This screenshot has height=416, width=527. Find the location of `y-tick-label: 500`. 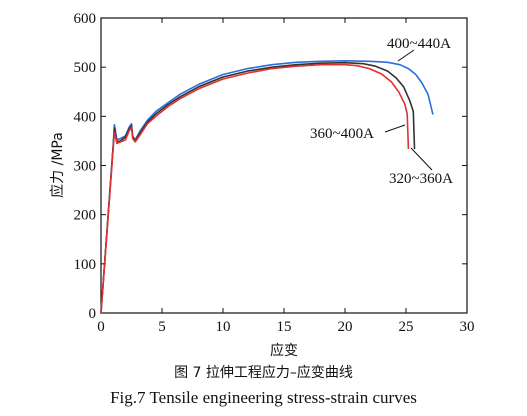

y-tick-label: 500 is located at coordinates (85, 68).